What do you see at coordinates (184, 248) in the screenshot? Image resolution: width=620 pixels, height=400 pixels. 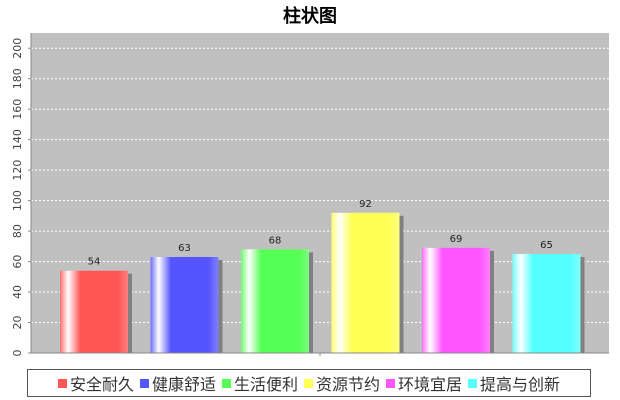 I see `data-label: 63` at bounding box center [184, 248].